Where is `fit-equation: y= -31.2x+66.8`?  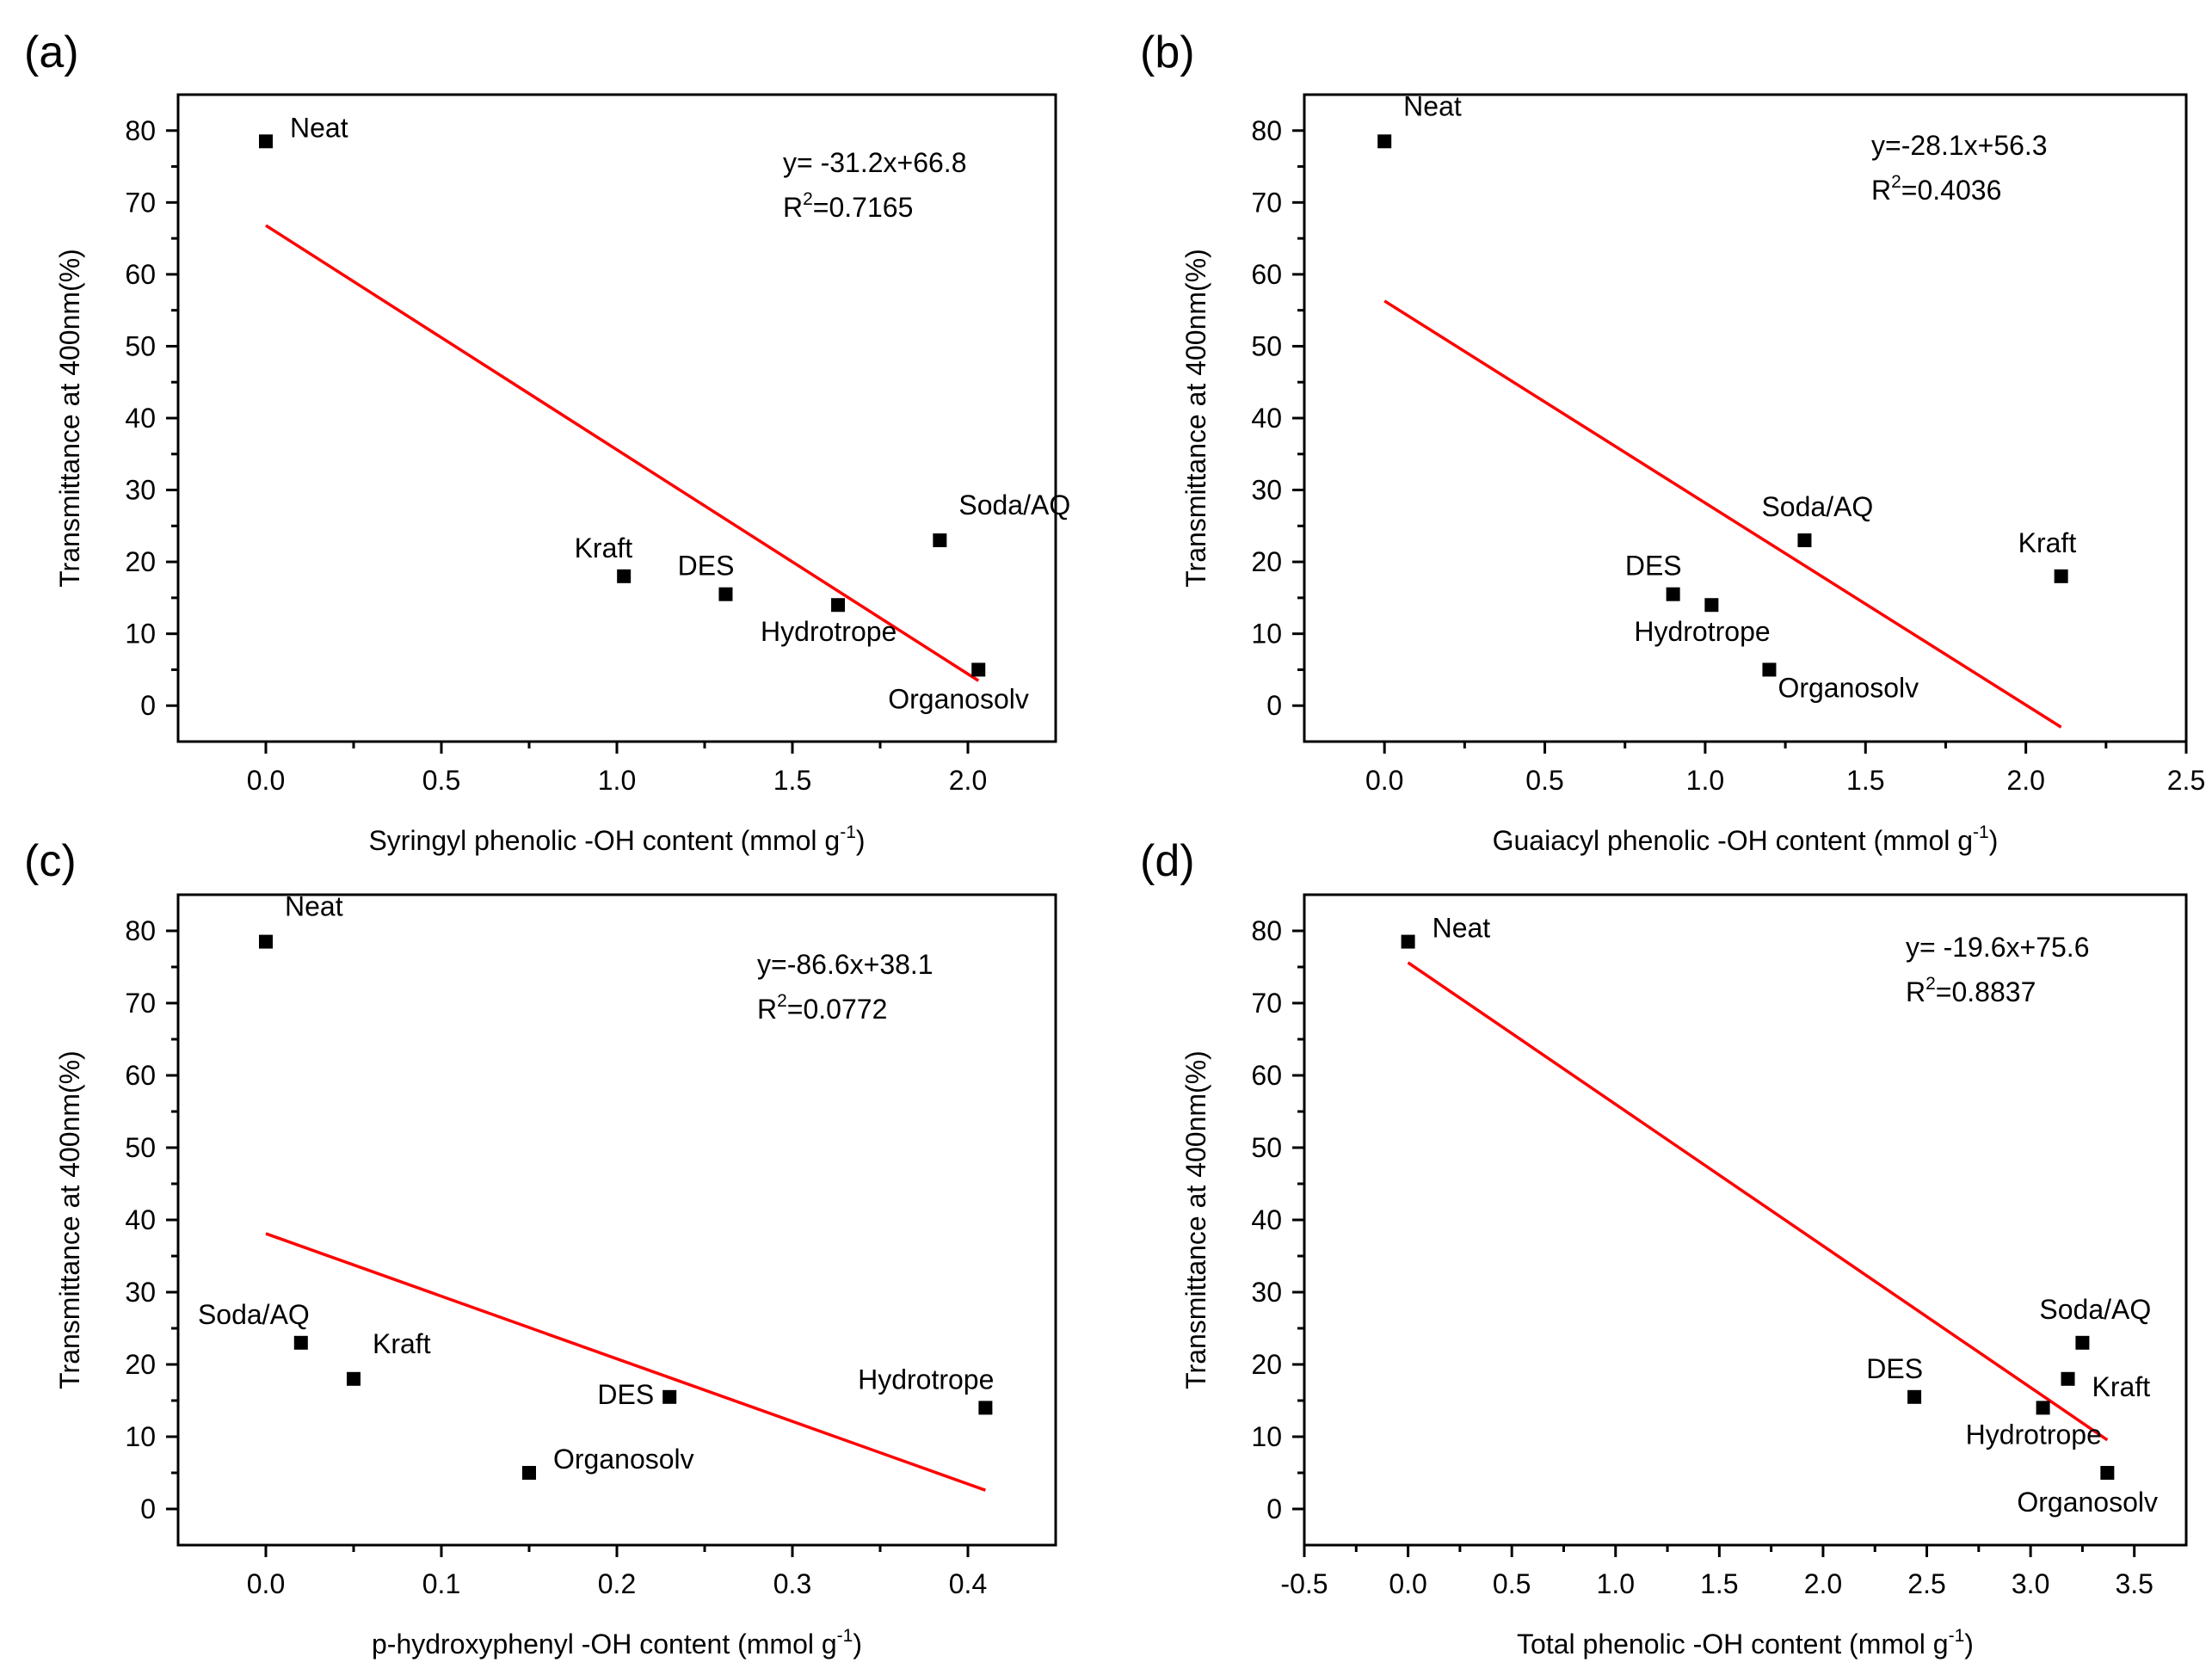 fit-equation: y= -31.2x+66.8 is located at coordinates (875, 162).